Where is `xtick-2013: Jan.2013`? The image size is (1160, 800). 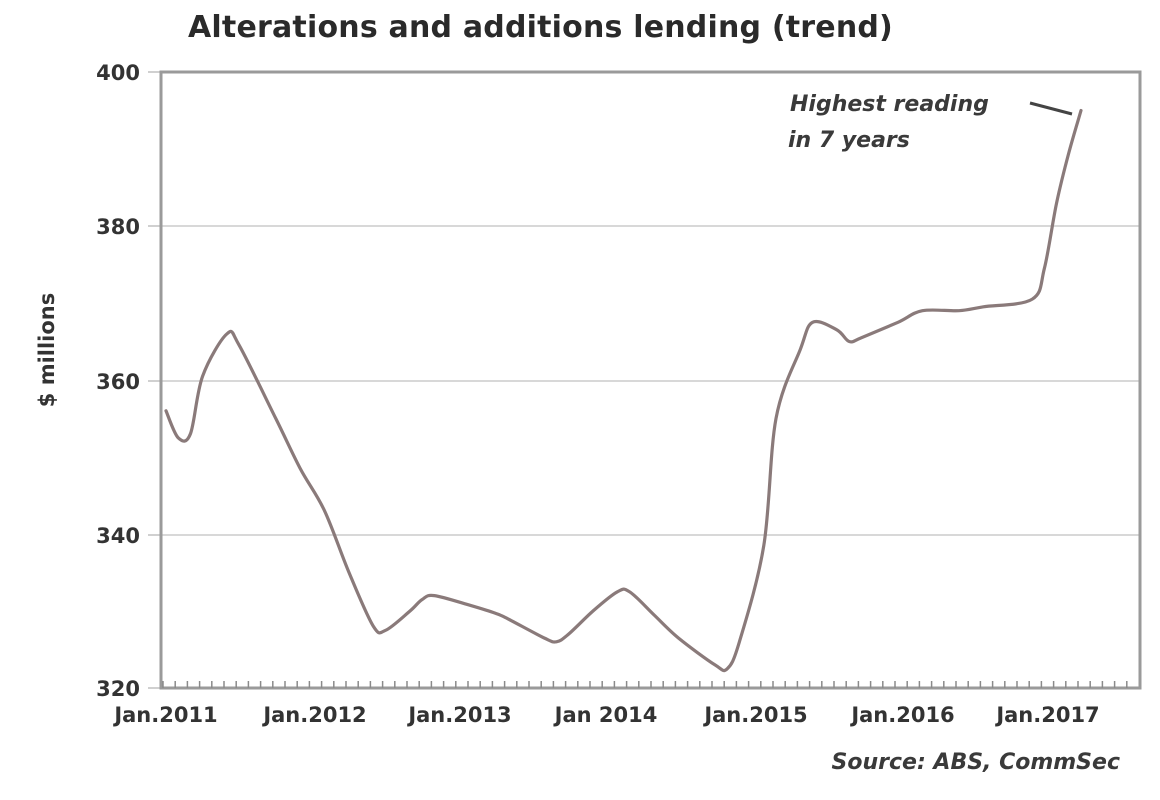
xtick-2013: Jan.2013 is located at coordinates (458, 715).